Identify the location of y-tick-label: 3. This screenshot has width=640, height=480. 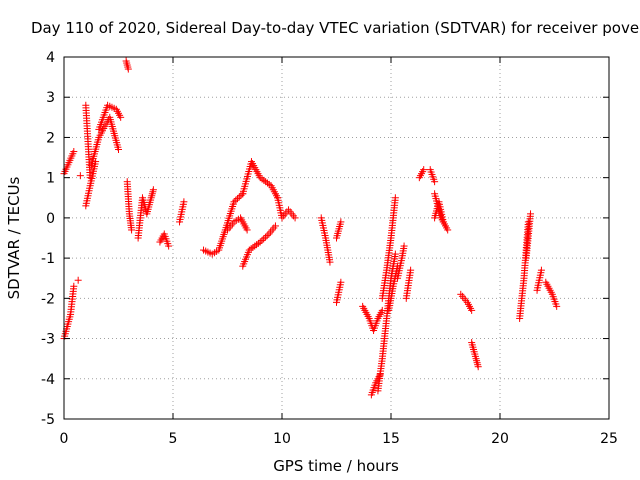
(50, 98).